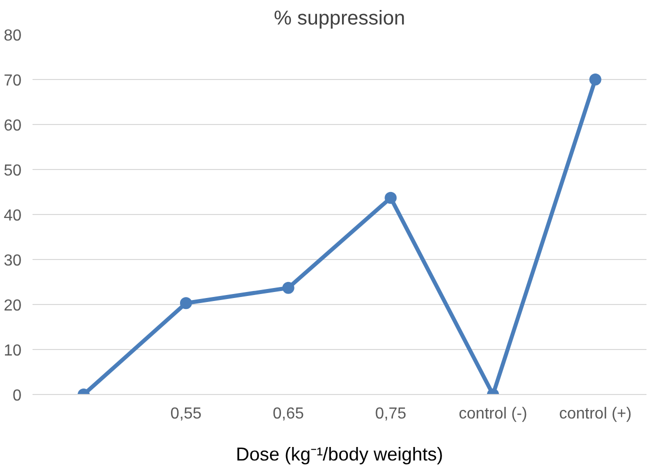  What do you see at coordinates (340, 454) in the screenshot?
I see `x-axis-title: Dose (kg⁻¹/body weights)` at bounding box center [340, 454].